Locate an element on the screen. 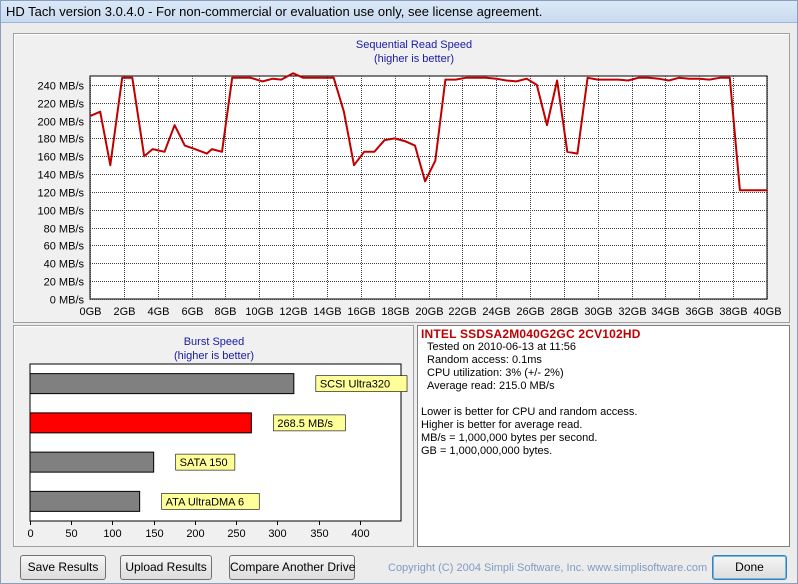 The height and width of the screenshot is (584, 798). compare-drive-label: Compare Another Drive is located at coordinates (293, 567).